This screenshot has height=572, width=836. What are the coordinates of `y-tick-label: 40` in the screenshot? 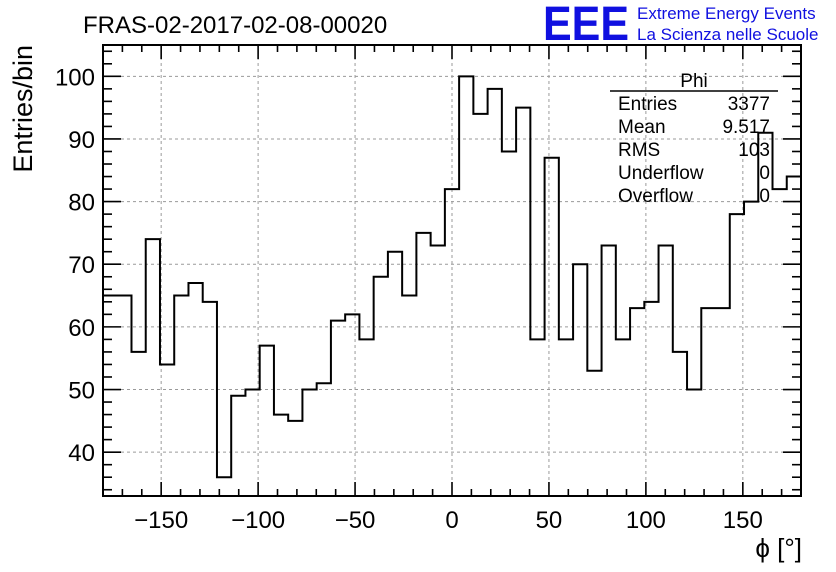 It's located at (81, 453).